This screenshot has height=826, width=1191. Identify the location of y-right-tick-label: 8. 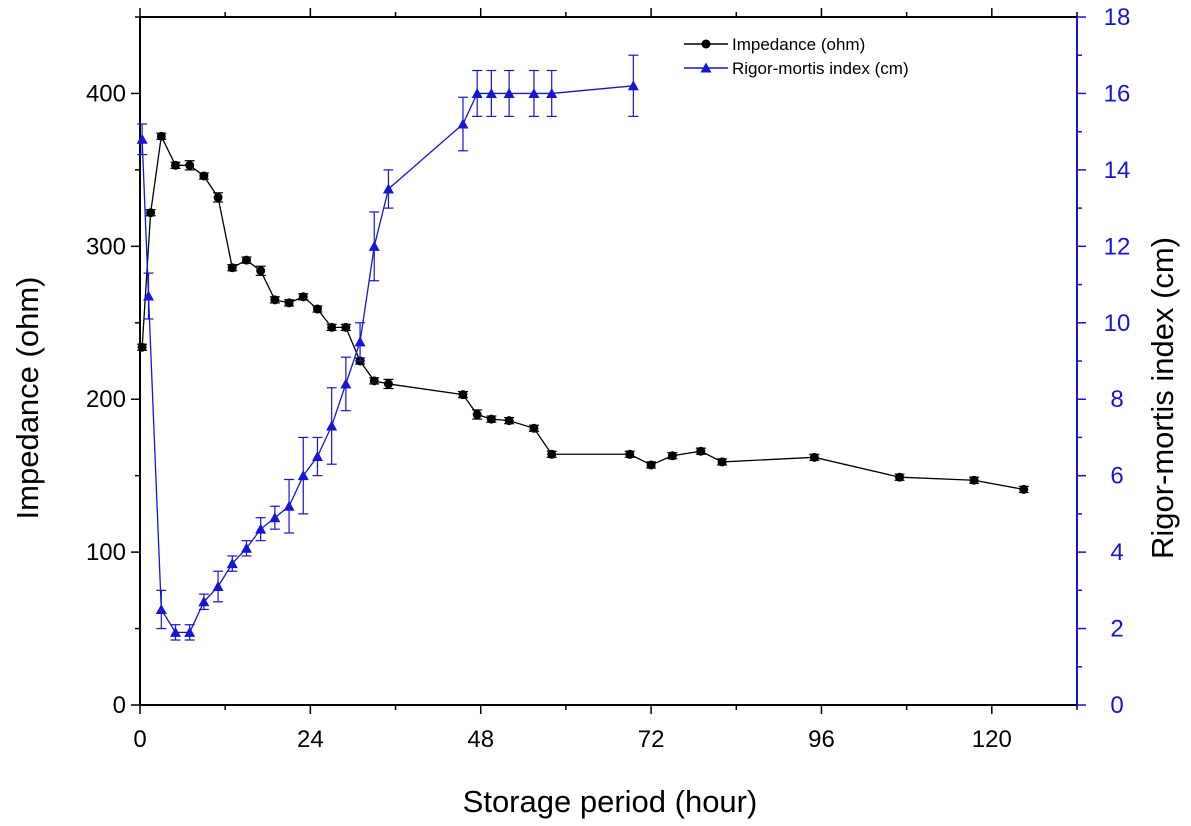
(1116, 399).